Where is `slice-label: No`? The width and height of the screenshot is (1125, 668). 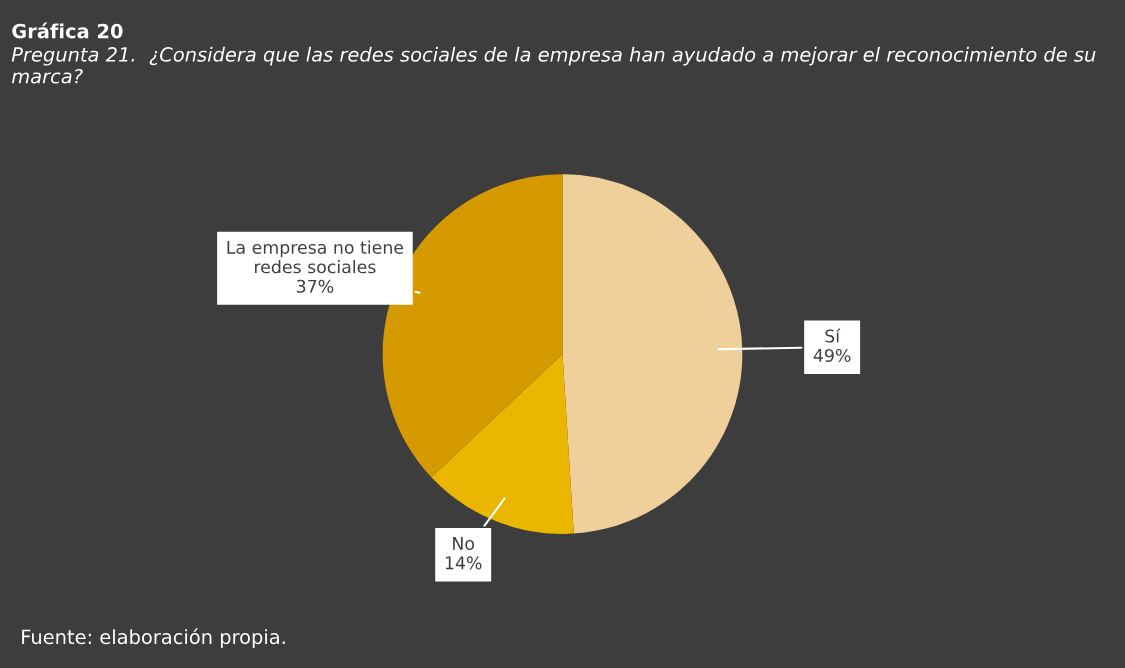
slice-label: No is located at coordinates (464, 544).